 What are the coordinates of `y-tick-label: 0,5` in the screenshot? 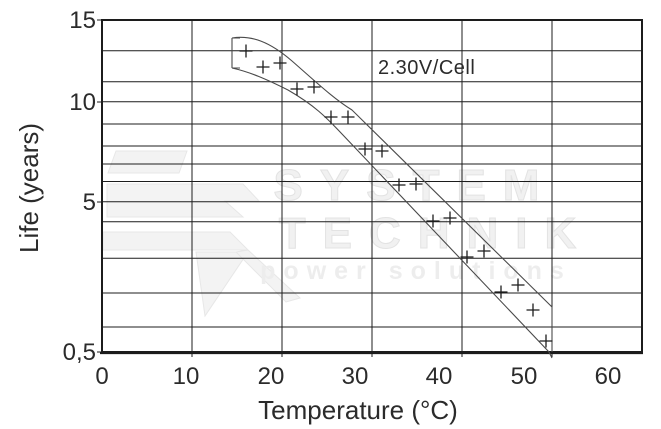 It's located at (79, 352).